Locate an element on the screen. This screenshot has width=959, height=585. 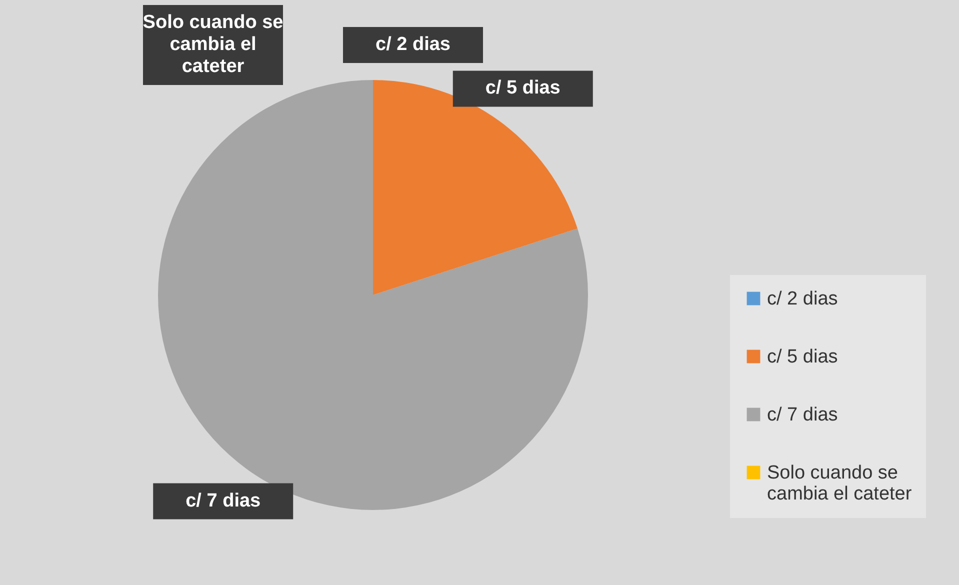
slice-label: c/ 5 dias is located at coordinates (522, 88).